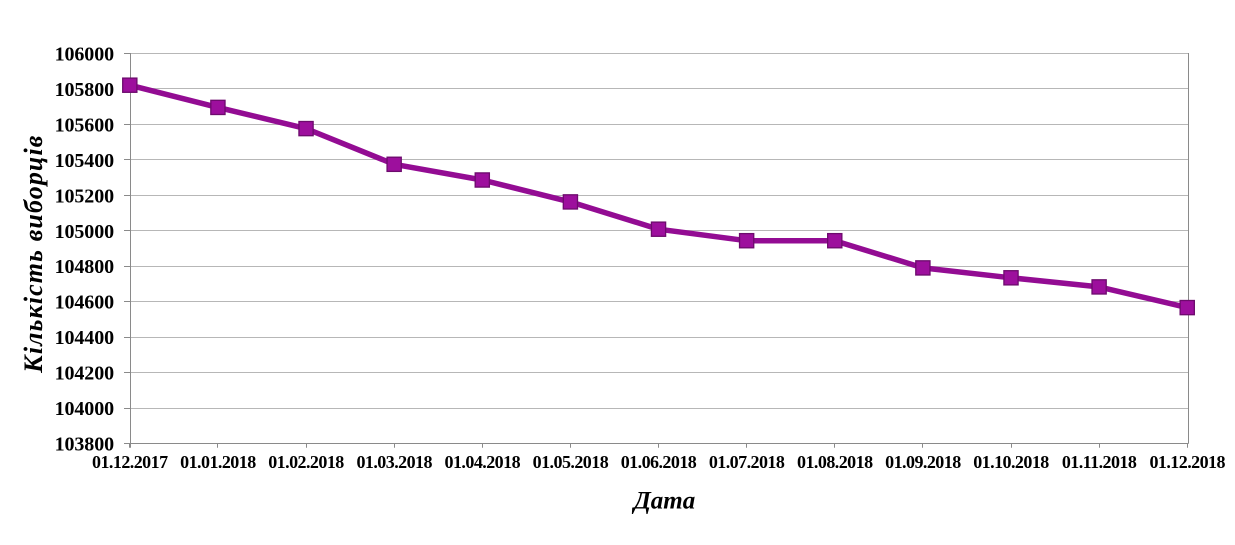 Image resolution: width=1235 pixels, height=545 pixels. Describe the element at coordinates (33, 253) in the screenshot. I see `svg-text: Кількість виборців` at that location.